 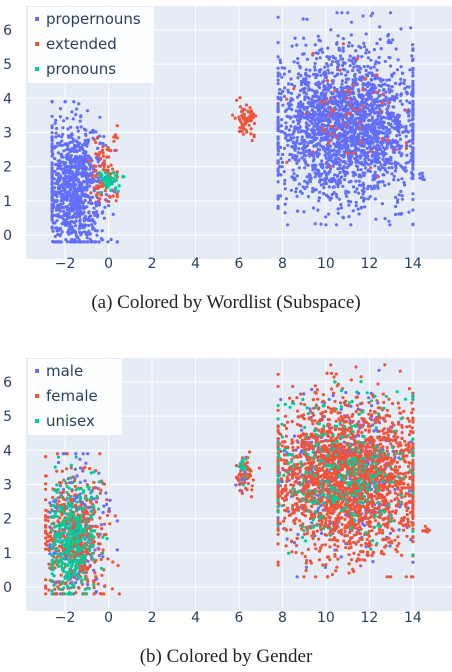 What do you see at coordinates (37, 44) in the screenshot?
I see `legend-swatch-extended` at bounding box center [37, 44].